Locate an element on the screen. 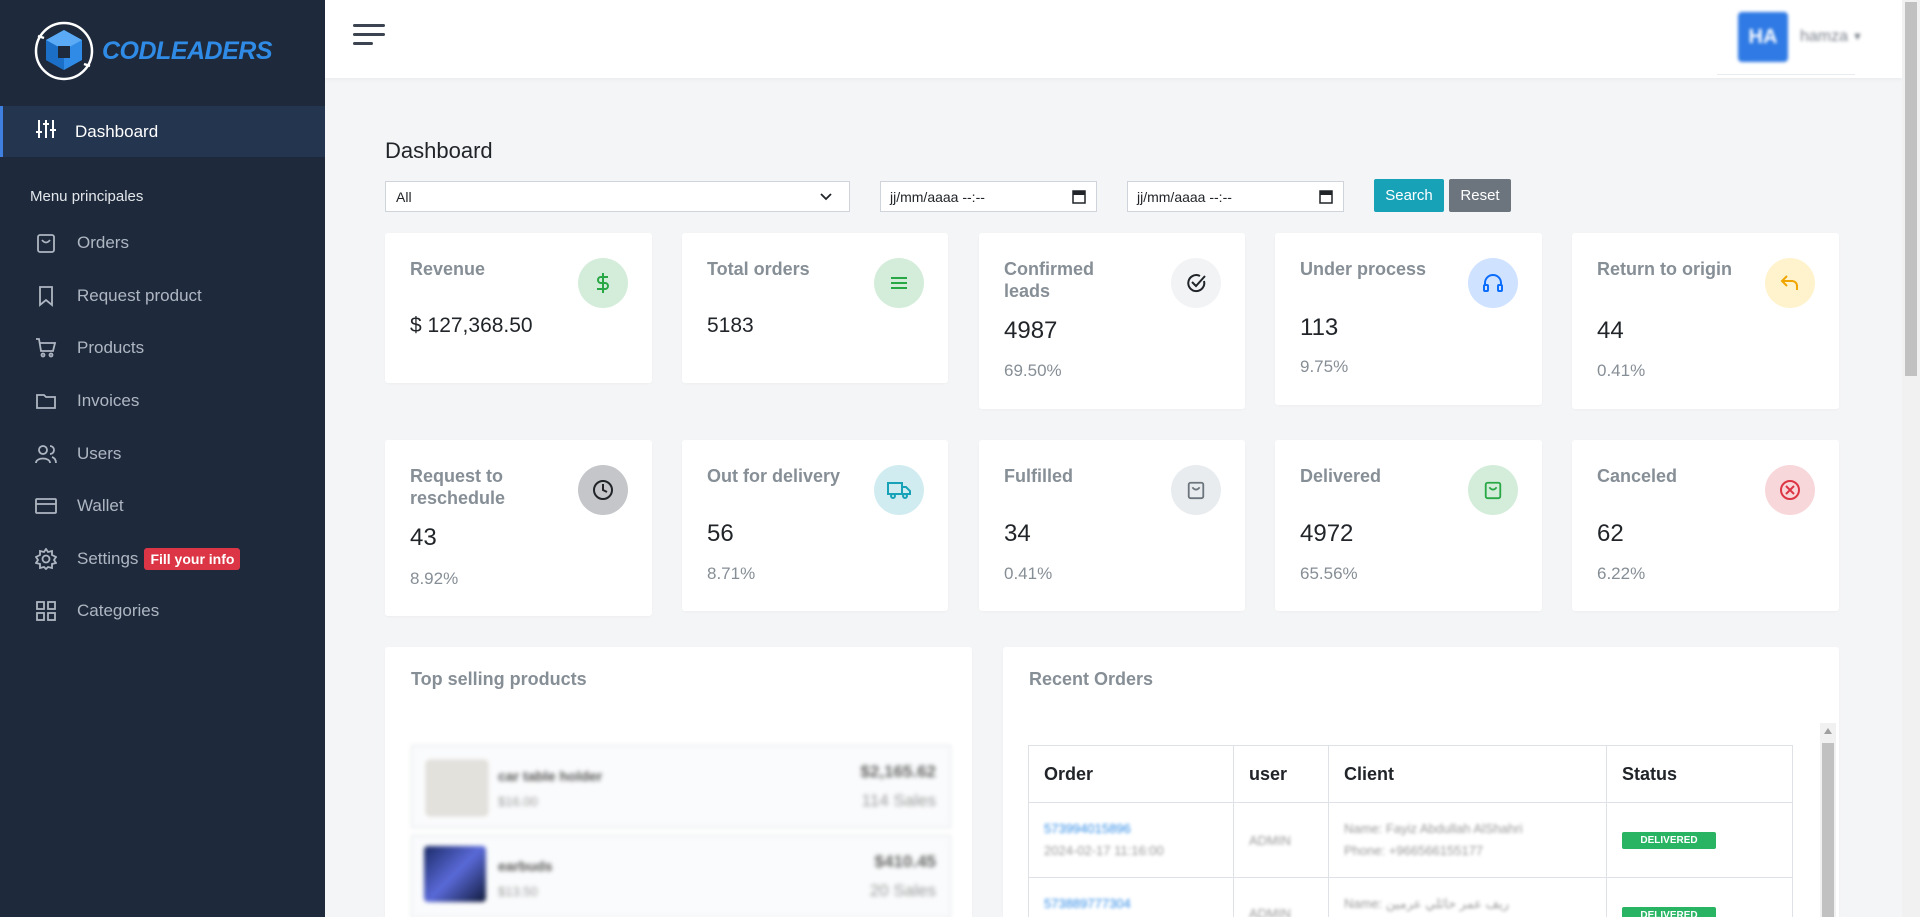  product-price: $16.00 is located at coordinates (518, 801).